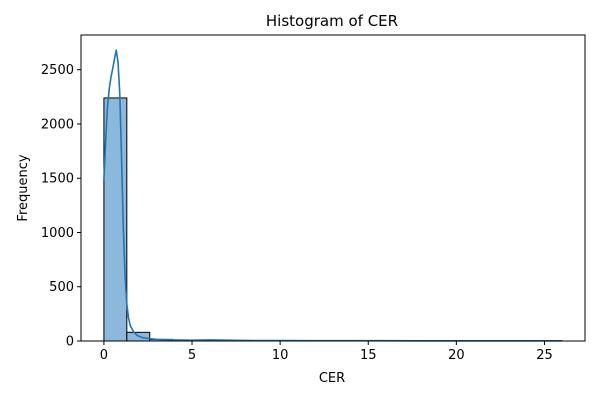  I want to click on x-axis-label: CER, so click(332, 378).